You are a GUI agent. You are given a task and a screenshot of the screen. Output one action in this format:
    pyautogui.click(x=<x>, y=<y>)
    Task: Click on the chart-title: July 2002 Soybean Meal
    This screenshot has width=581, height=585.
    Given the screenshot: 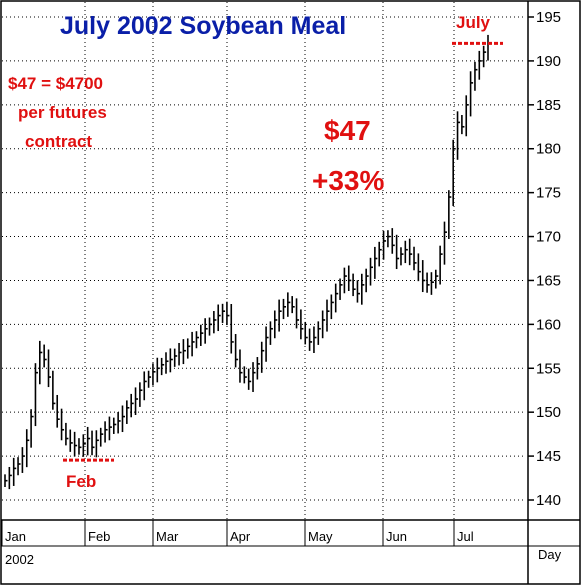 What is the action you would take?
    pyautogui.click(x=203, y=26)
    